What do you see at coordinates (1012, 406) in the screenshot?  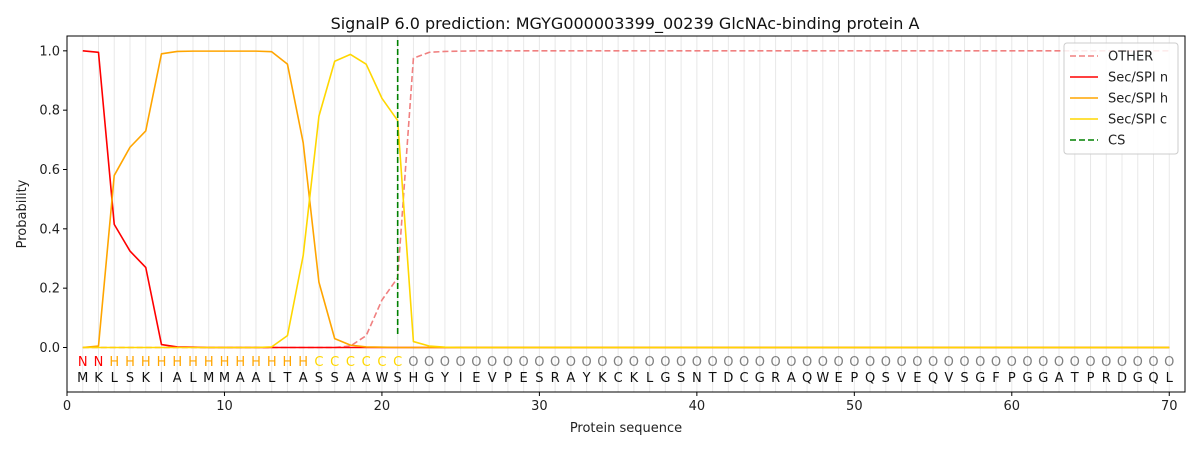 I see `x-tick-label: 60` at bounding box center [1012, 406].